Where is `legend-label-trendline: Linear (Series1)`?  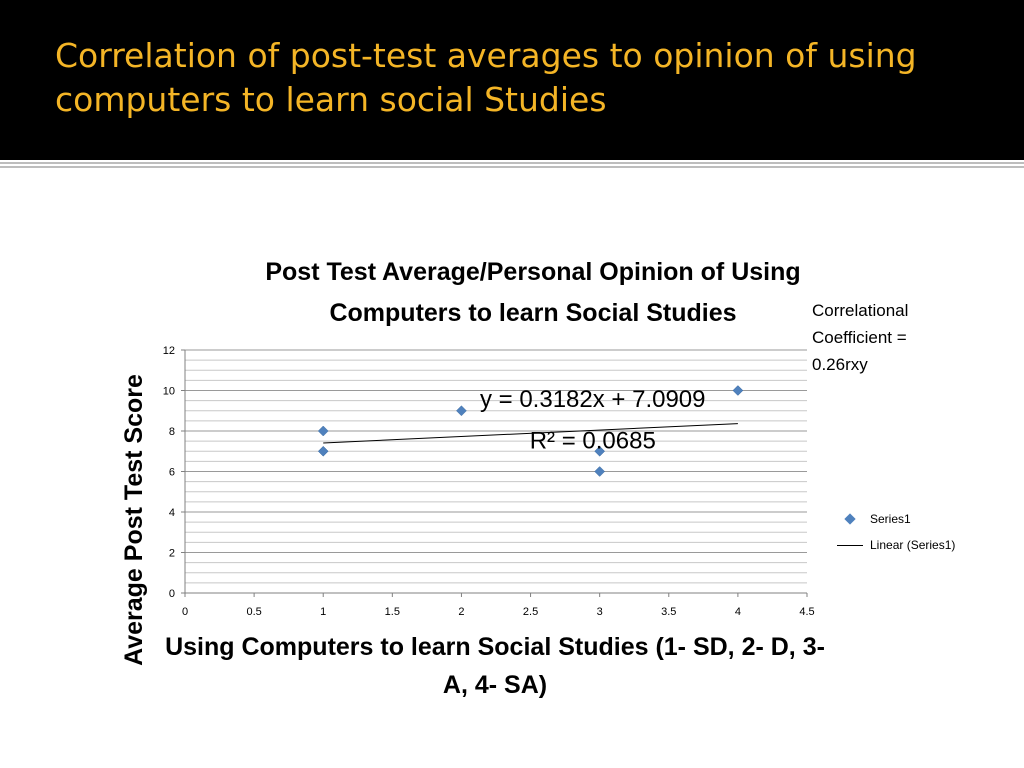 legend-label-trendline: Linear (Series1) is located at coordinates (913, 545).